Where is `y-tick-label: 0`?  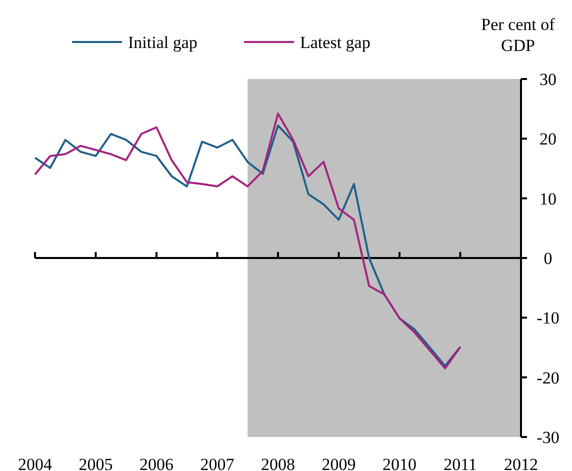 y-tick-label: 0 is located at coordinates (548, 258).